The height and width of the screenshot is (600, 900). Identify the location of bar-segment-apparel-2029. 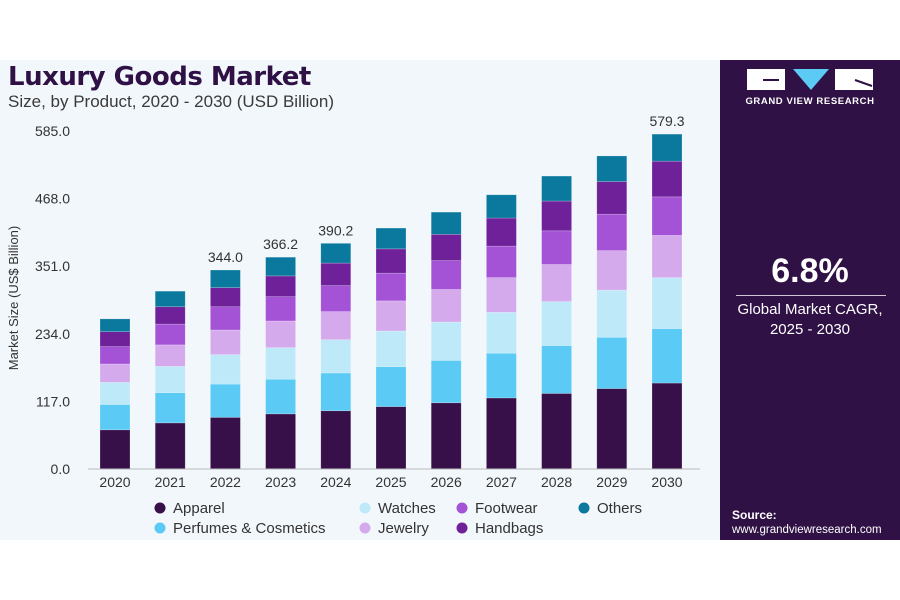
(612, 429).